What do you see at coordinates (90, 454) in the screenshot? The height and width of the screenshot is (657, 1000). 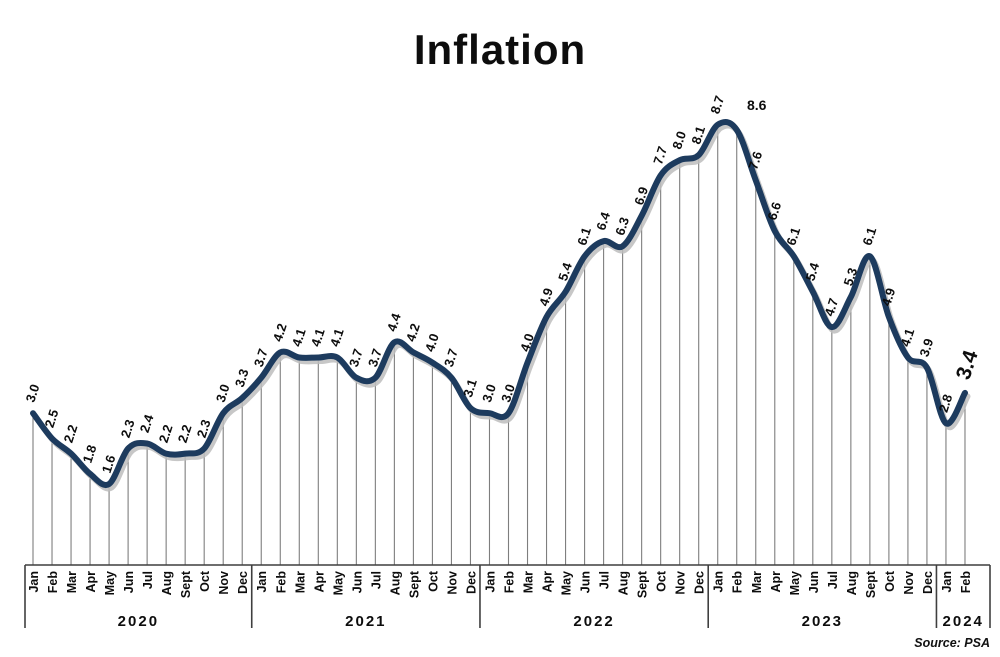 I see `value-label: 1.8` at bounding box center [90, 454].